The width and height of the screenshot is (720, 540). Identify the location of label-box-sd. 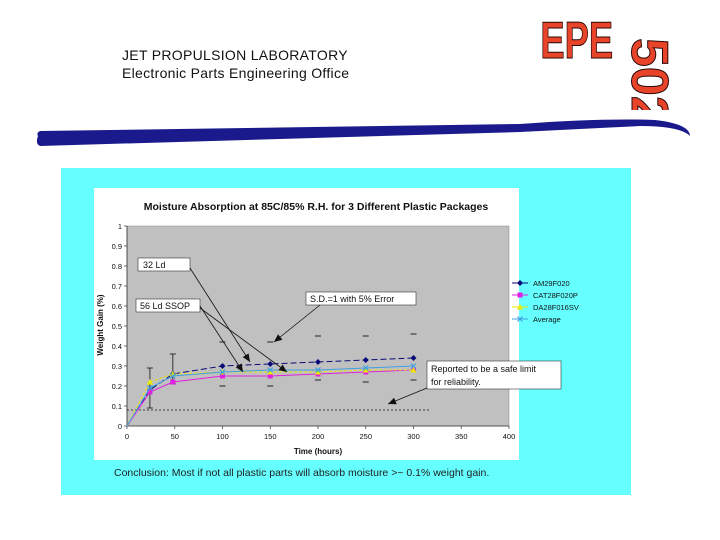
(361, 298).